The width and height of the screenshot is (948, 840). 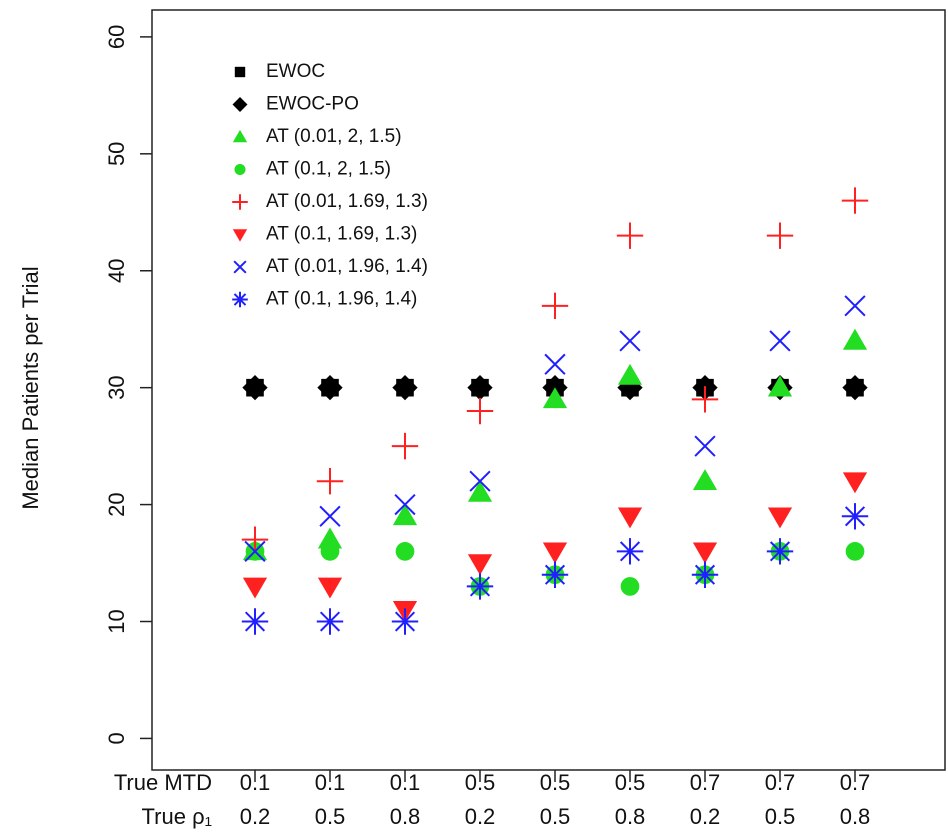 What do you see at coordinates (295, 71) in the screenshot?
I see `legend-label: EWOC` at bounding box center [295, 71].